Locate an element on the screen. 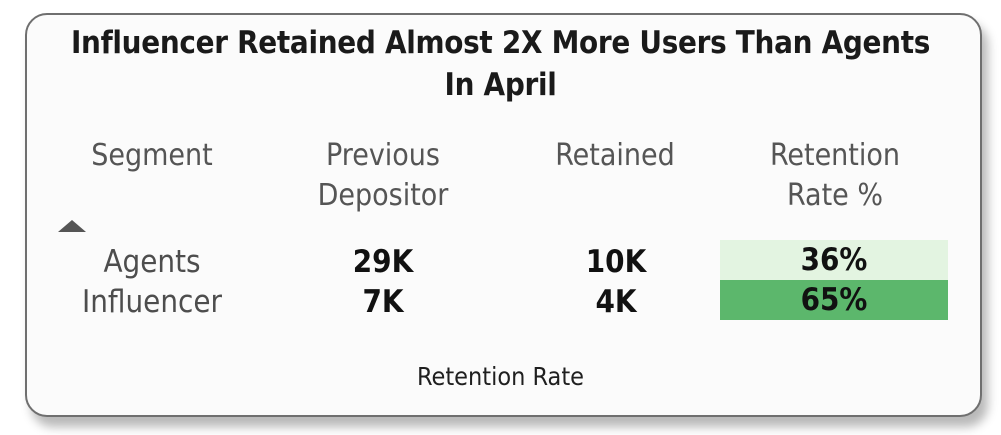  header-previous-line-2: Depositor is located at coordinates (383, 195).